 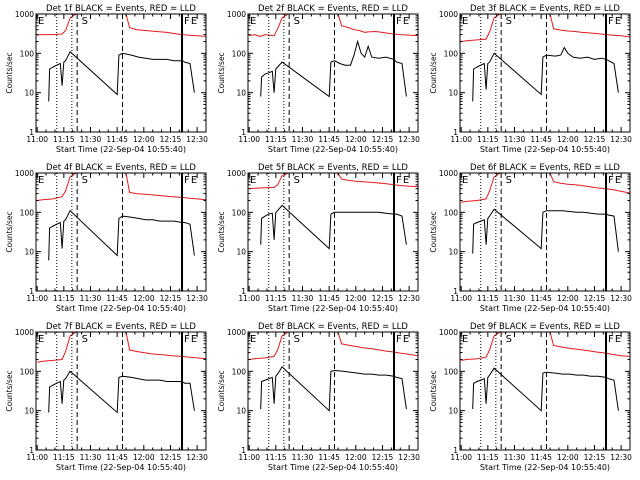 I want to click on chart-title: Det 1f BLACK = Events, RED = LLD, so click(x=121, y=9).